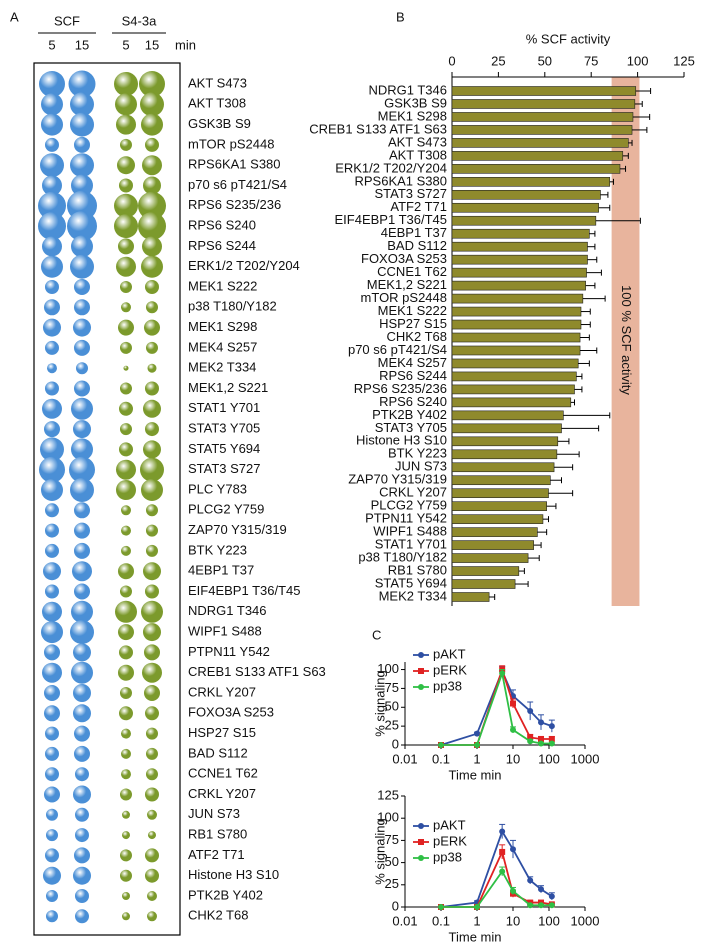 The height and width of the screenshot is (949, 704). What do you see at coordinates (227, 610) in the screenshot?
I see `row-label: NDRG1 T346` at bounding box center [227, 610].